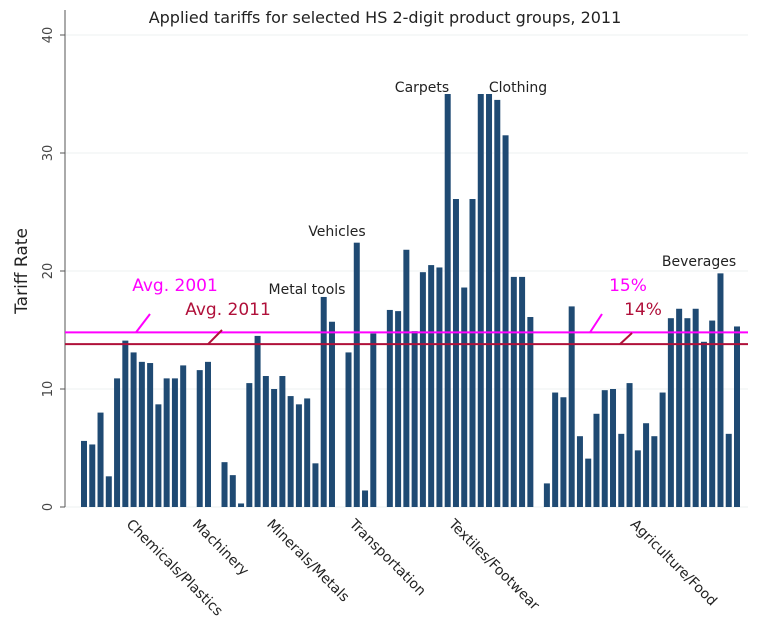 The height and width of the screenshot is (631, 773). What do you see at coordinates (307, 290) in the screenshot?
I see `annotation: Metal tools` at bounding box center [307, 290].